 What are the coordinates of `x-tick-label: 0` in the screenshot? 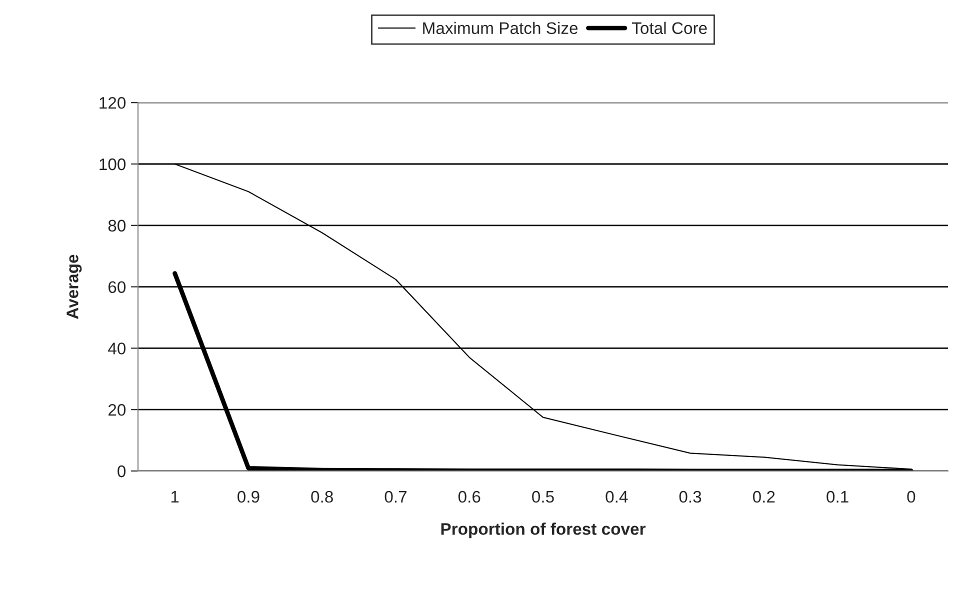 It's located at (911, 496).